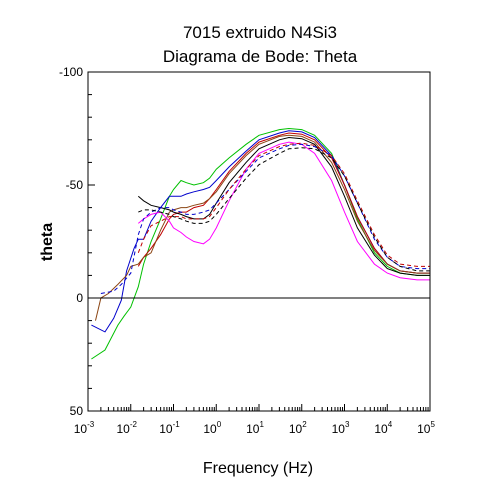 The image size is (500, 500). I want to click on y-tick-label: -100, so click(71, 72).